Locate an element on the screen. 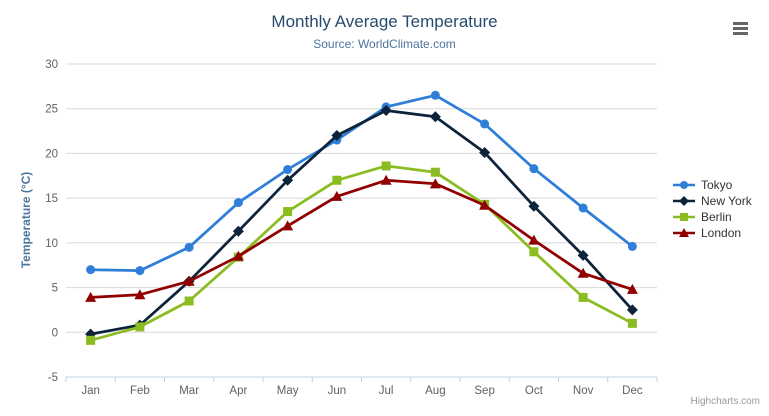 This screenshot has height=416, width=769. y-axis-label: 5 is located at coordinates (55, 289).